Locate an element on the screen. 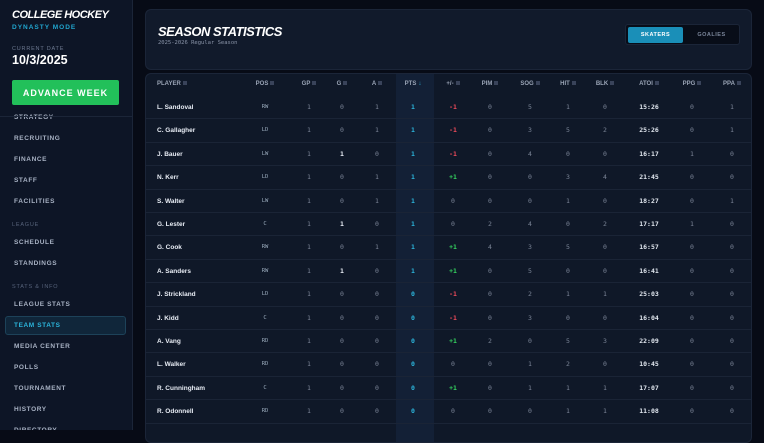  stat-ppa: 0 is located at coordinates (732, 364).